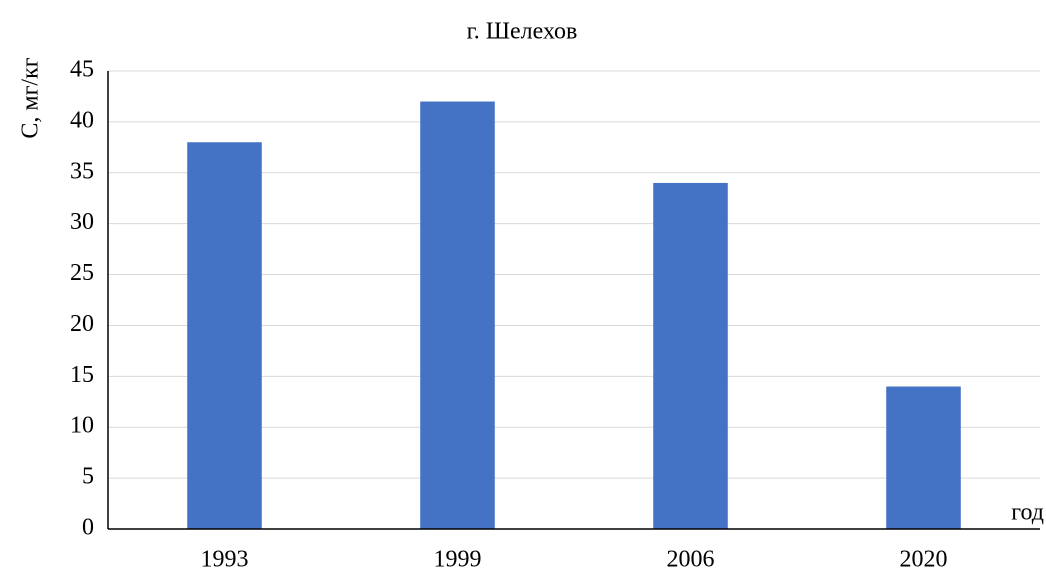  What do you see at coordinates (82, 426) in the screenshot?
I see `y-tick-label: 10` at bounding box center [82, 426].